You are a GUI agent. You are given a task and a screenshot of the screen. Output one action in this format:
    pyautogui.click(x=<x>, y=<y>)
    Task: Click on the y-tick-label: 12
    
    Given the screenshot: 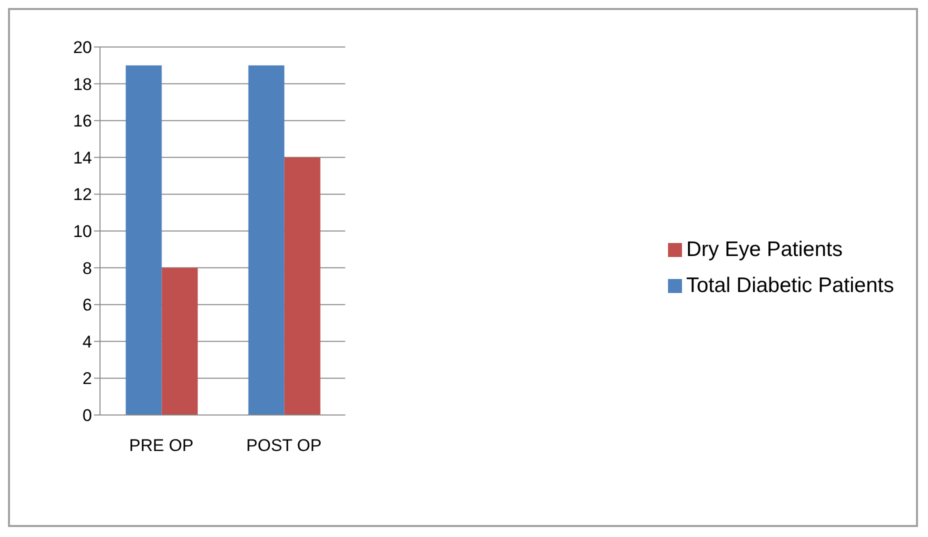 What is the action you would take?
    pyautogui.click(x=82, y=194)
    